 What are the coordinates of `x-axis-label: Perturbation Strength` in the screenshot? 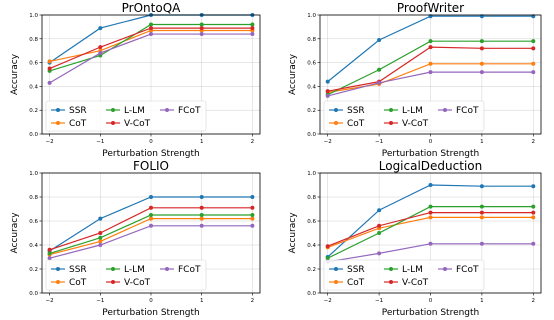 It's located at (431, 154).